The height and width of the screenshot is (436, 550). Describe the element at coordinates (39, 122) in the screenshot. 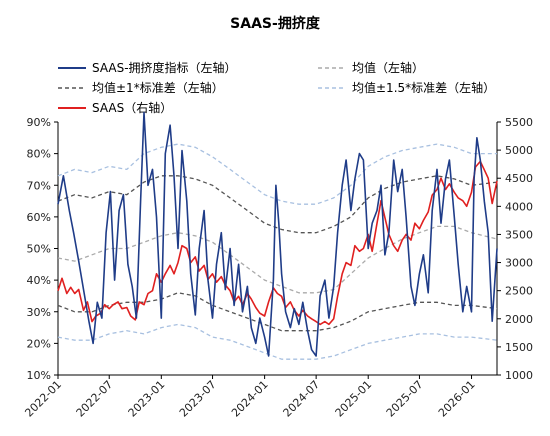

I see `y-left-tick-label: 90%` at that location.